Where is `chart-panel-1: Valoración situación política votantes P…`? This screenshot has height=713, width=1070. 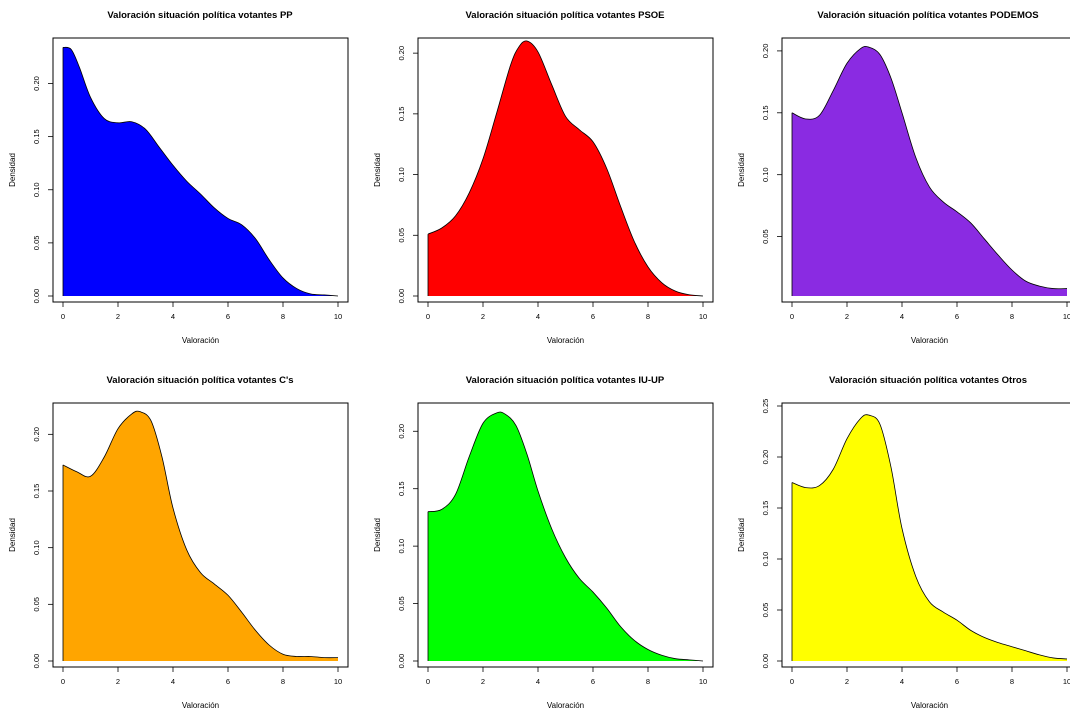 chart-panel-1: Valoración situación política votantes P… is located at coordinates (178, 177).